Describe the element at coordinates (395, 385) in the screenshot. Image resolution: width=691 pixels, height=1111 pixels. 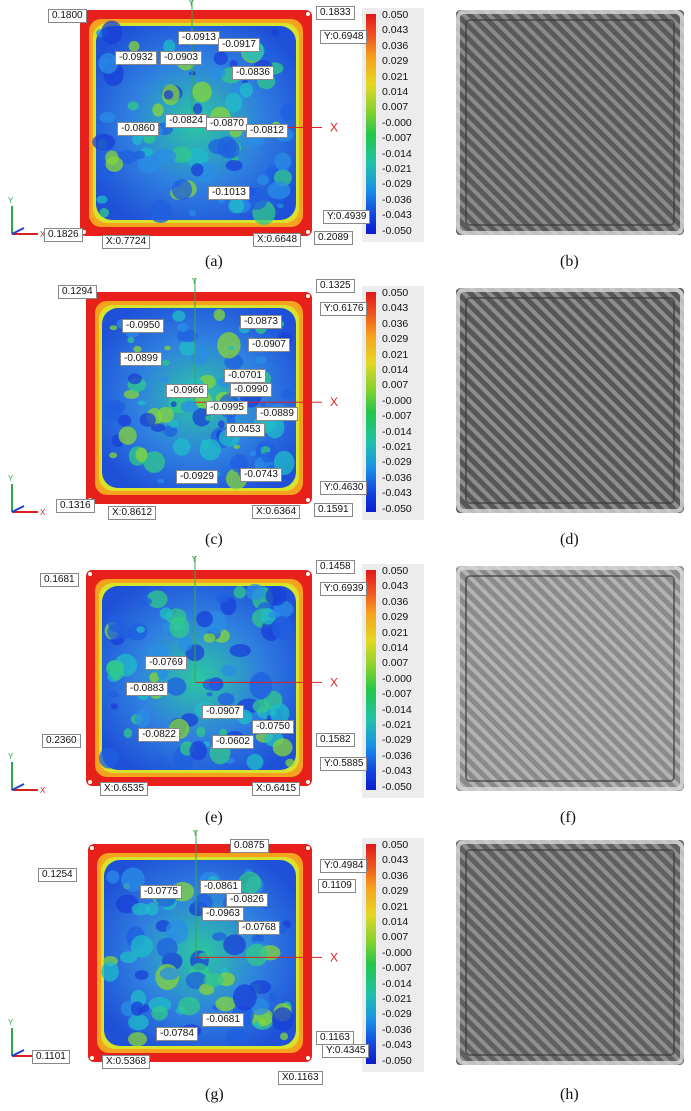
I see `colorbar-tick: 0.007` at that location.